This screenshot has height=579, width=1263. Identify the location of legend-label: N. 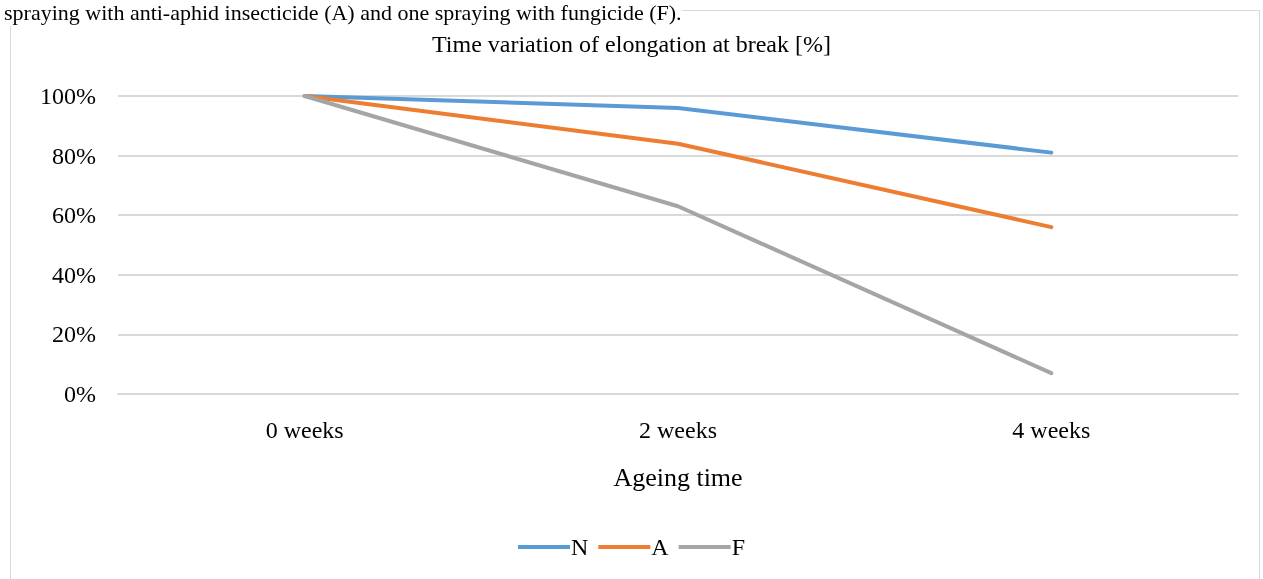
(579, 547).